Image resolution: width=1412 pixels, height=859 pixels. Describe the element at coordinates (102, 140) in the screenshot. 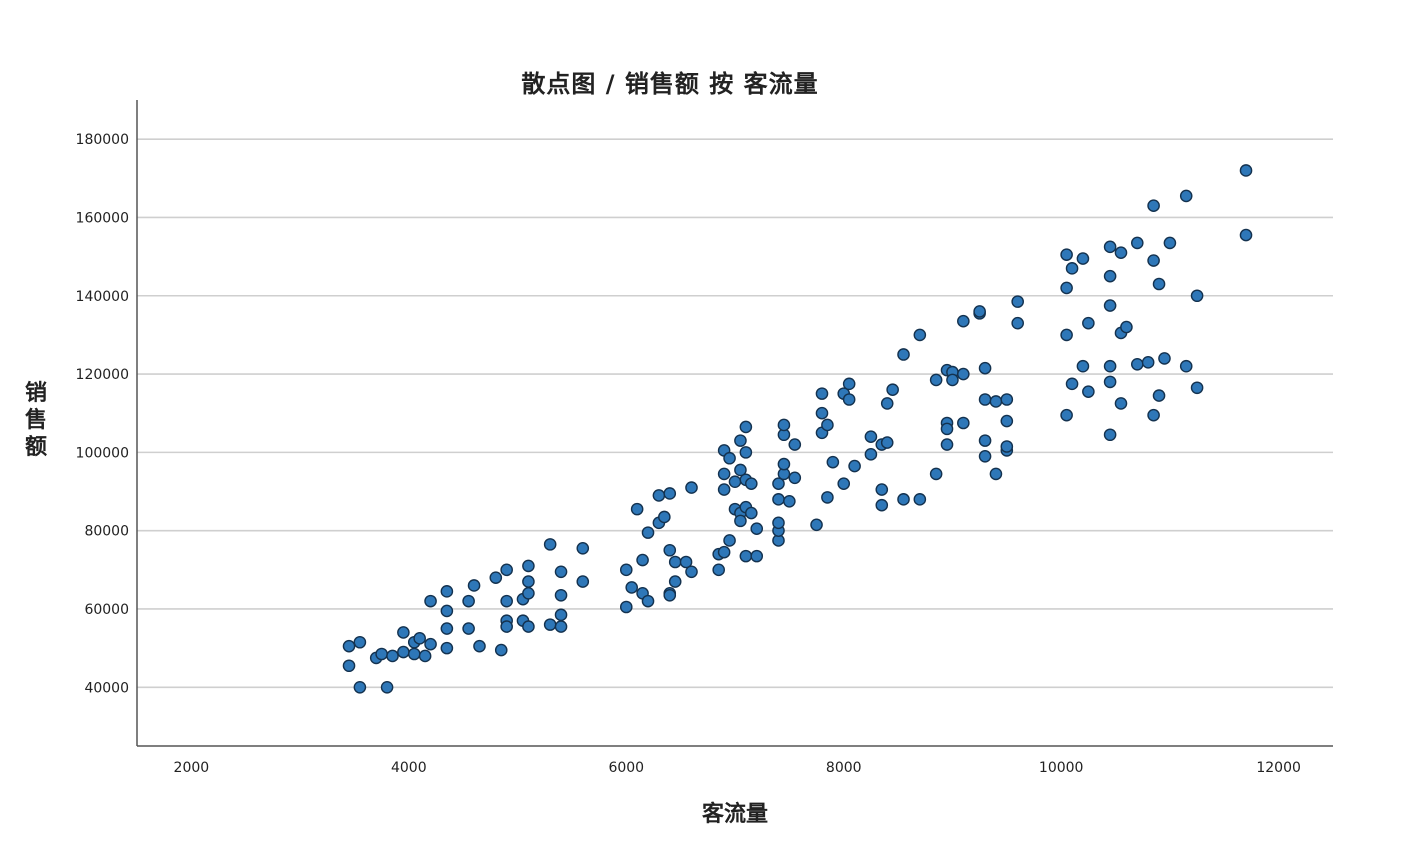

I see `y-tick-label: 180000` at that location.